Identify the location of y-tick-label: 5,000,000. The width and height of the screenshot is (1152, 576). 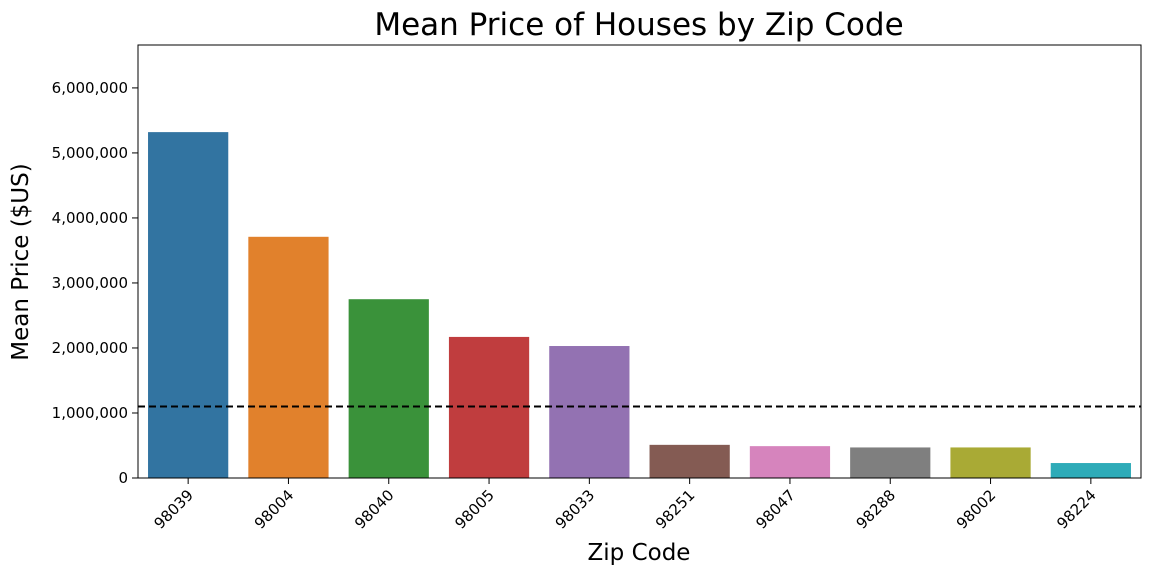
(90, 153).